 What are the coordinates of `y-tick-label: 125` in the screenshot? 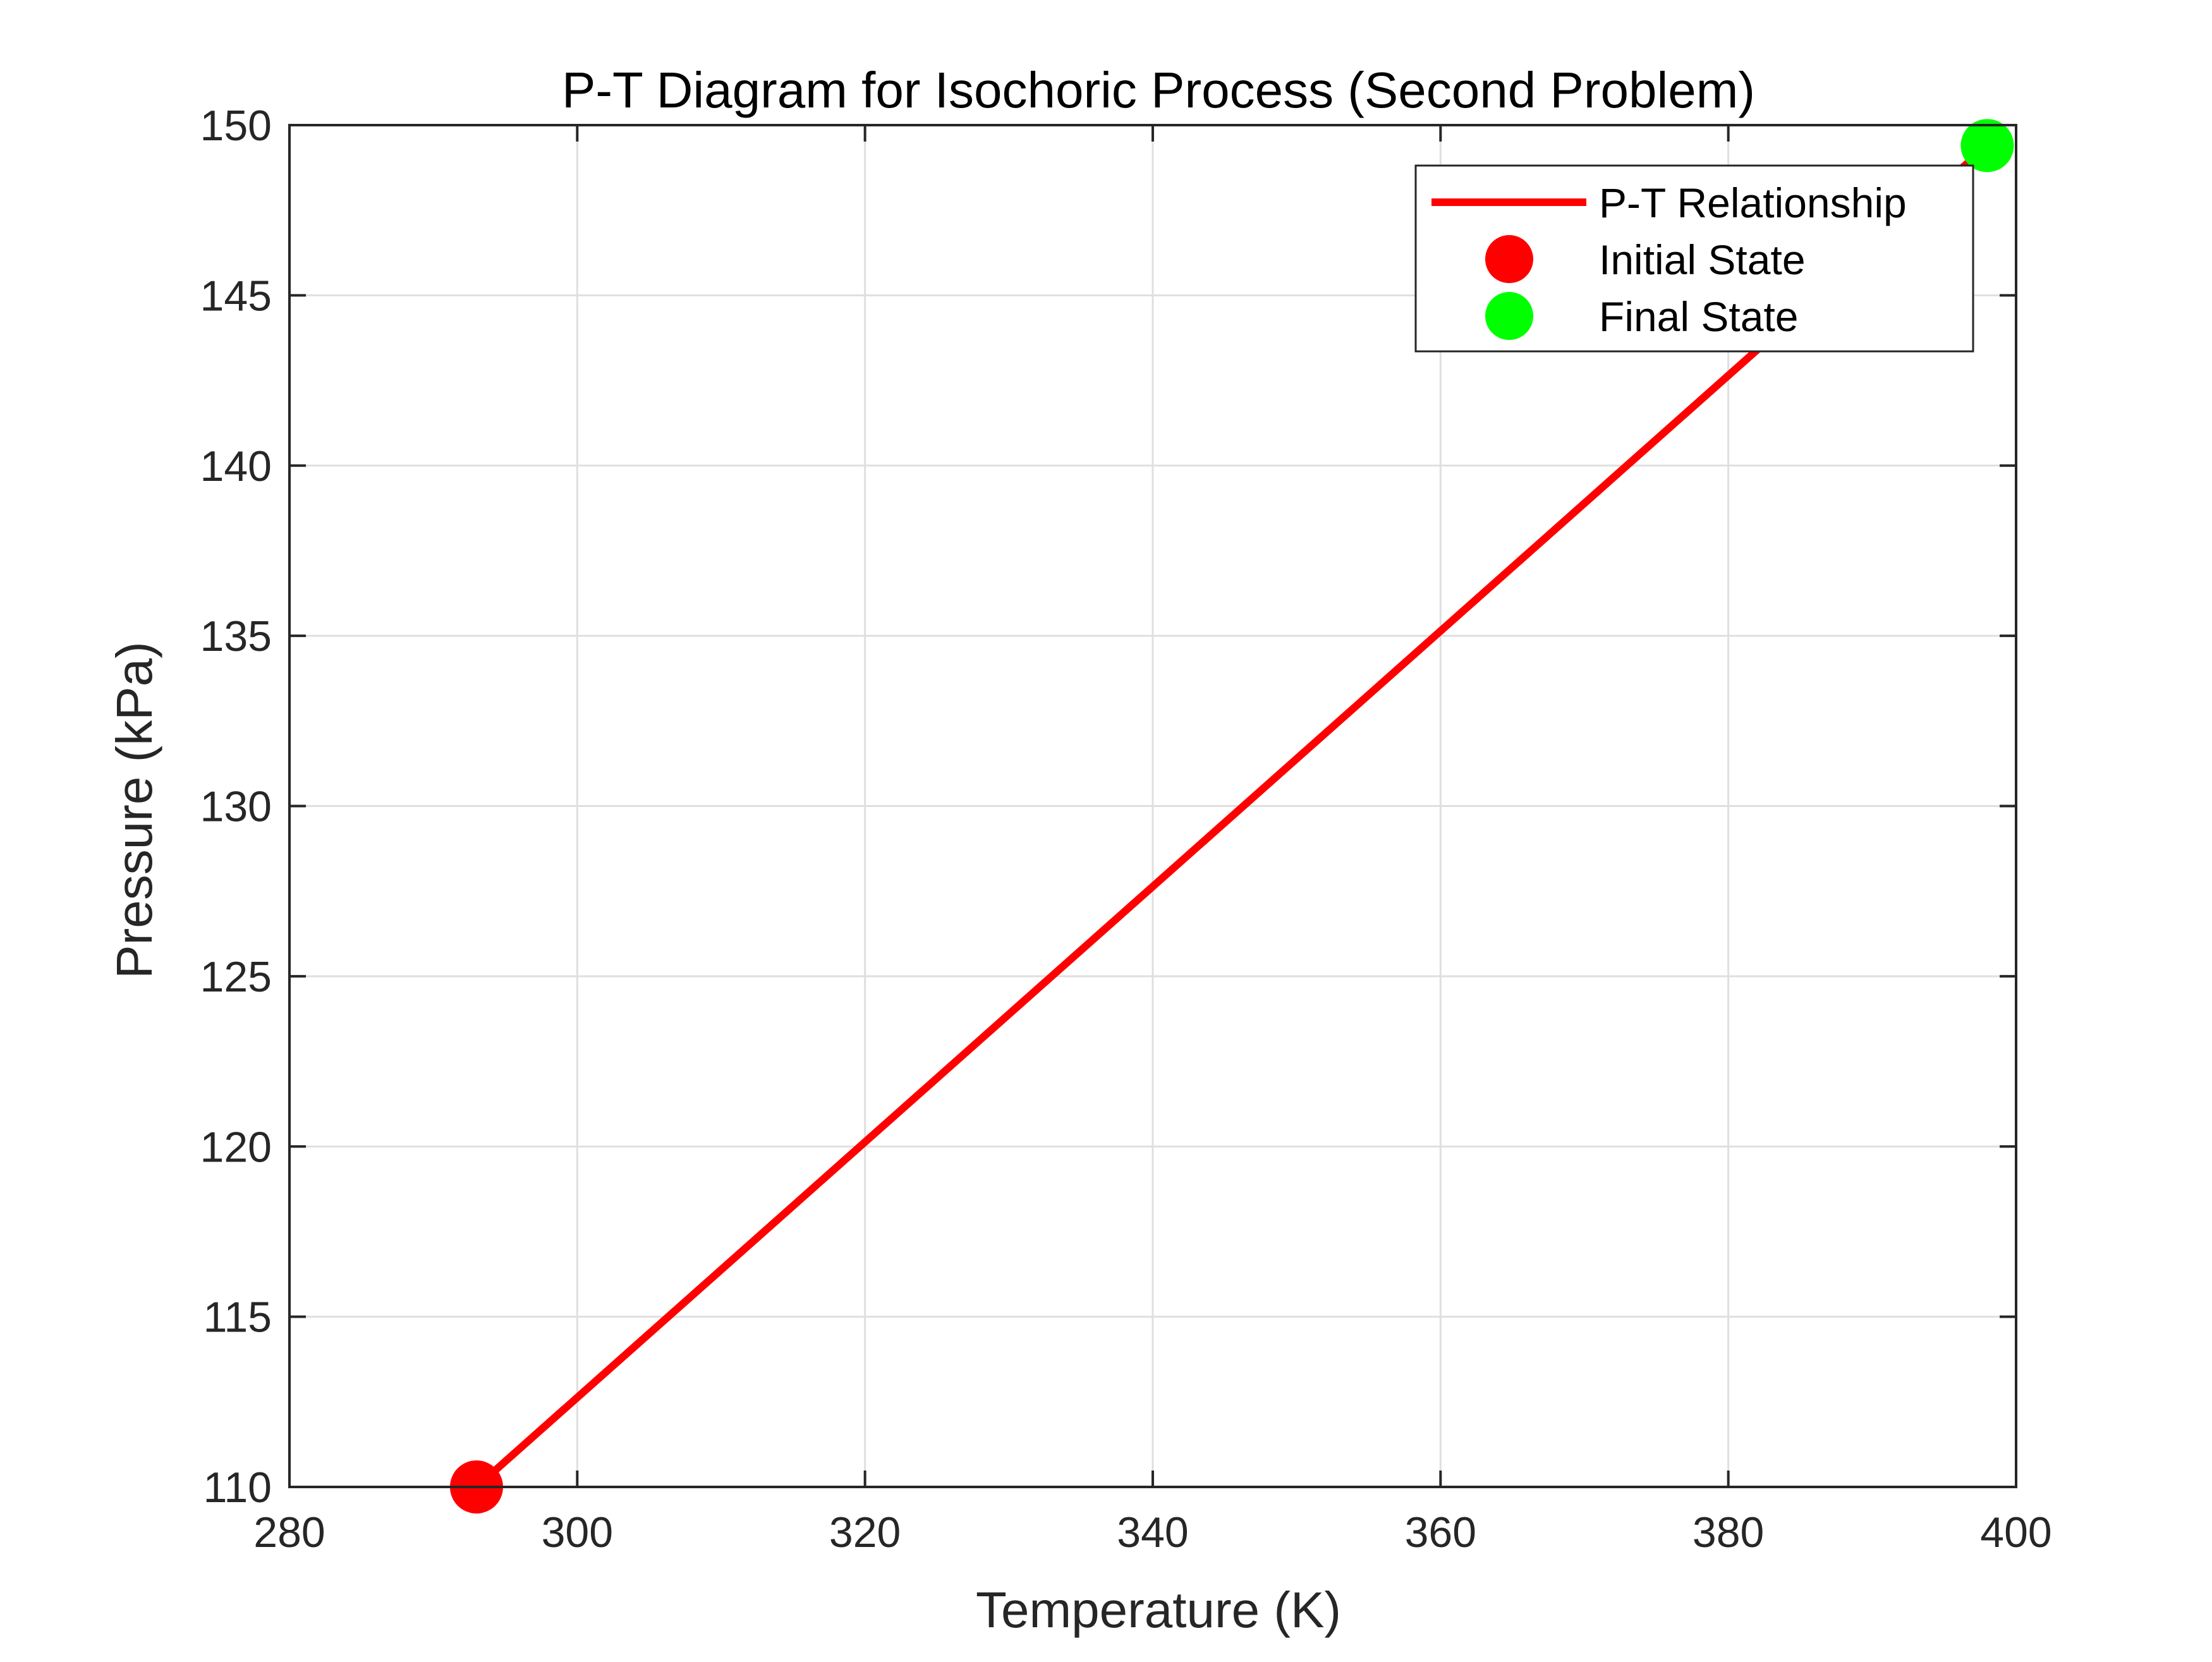 It's located at (236, 977).